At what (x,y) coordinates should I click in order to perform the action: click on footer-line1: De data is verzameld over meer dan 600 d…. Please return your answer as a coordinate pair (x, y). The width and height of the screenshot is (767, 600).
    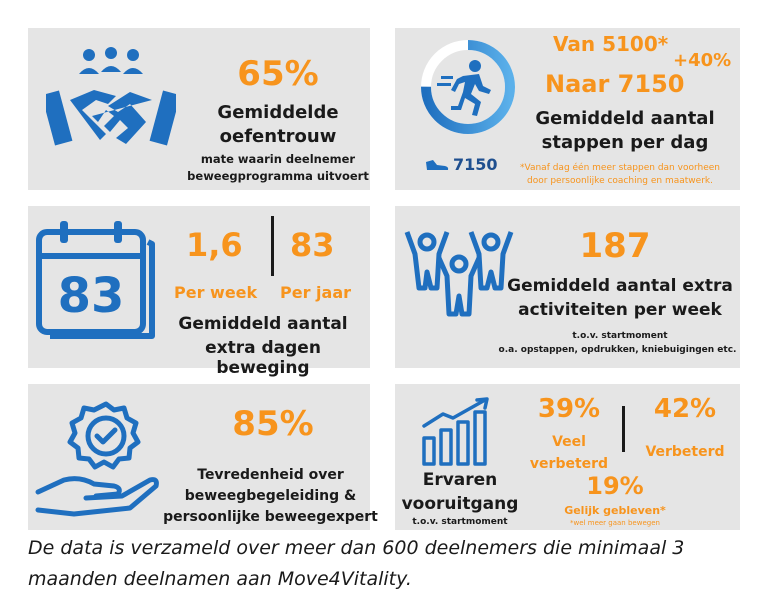
    Looking at the image, I should click on (356, 548).